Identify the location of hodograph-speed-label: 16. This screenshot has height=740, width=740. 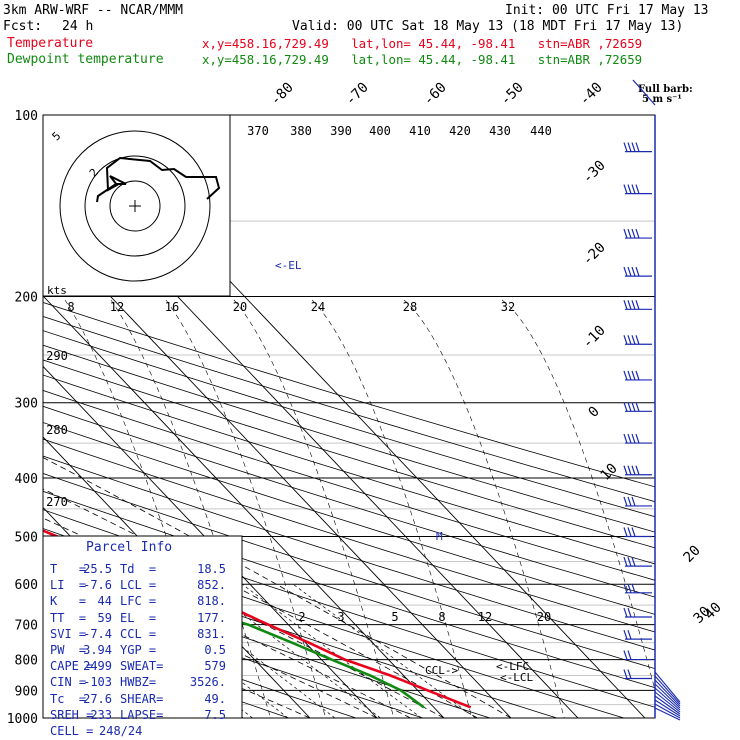
(172, 307).